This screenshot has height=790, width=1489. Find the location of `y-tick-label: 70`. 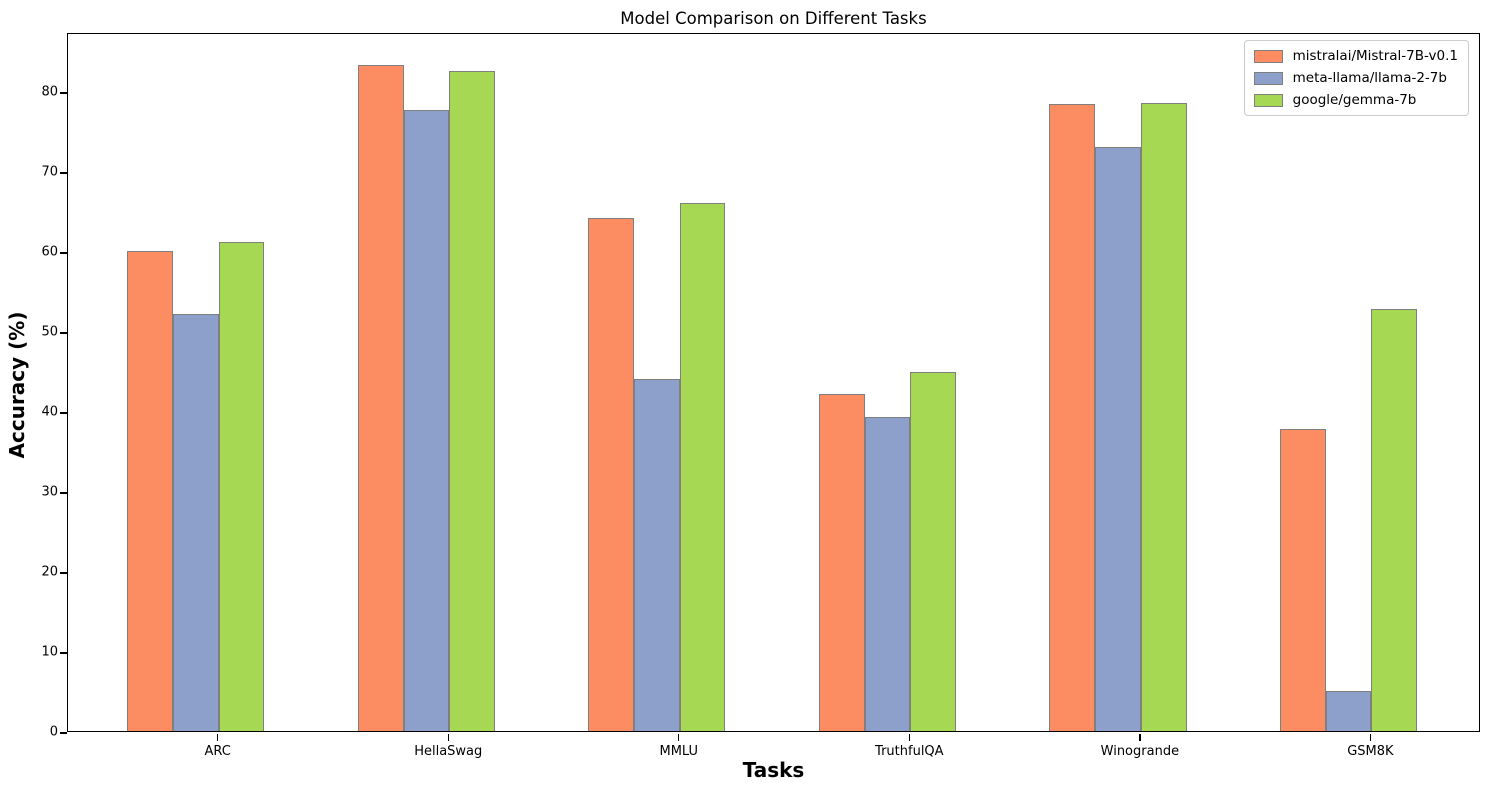

y-tick-label: 70 is located at coordinates (49, 172).